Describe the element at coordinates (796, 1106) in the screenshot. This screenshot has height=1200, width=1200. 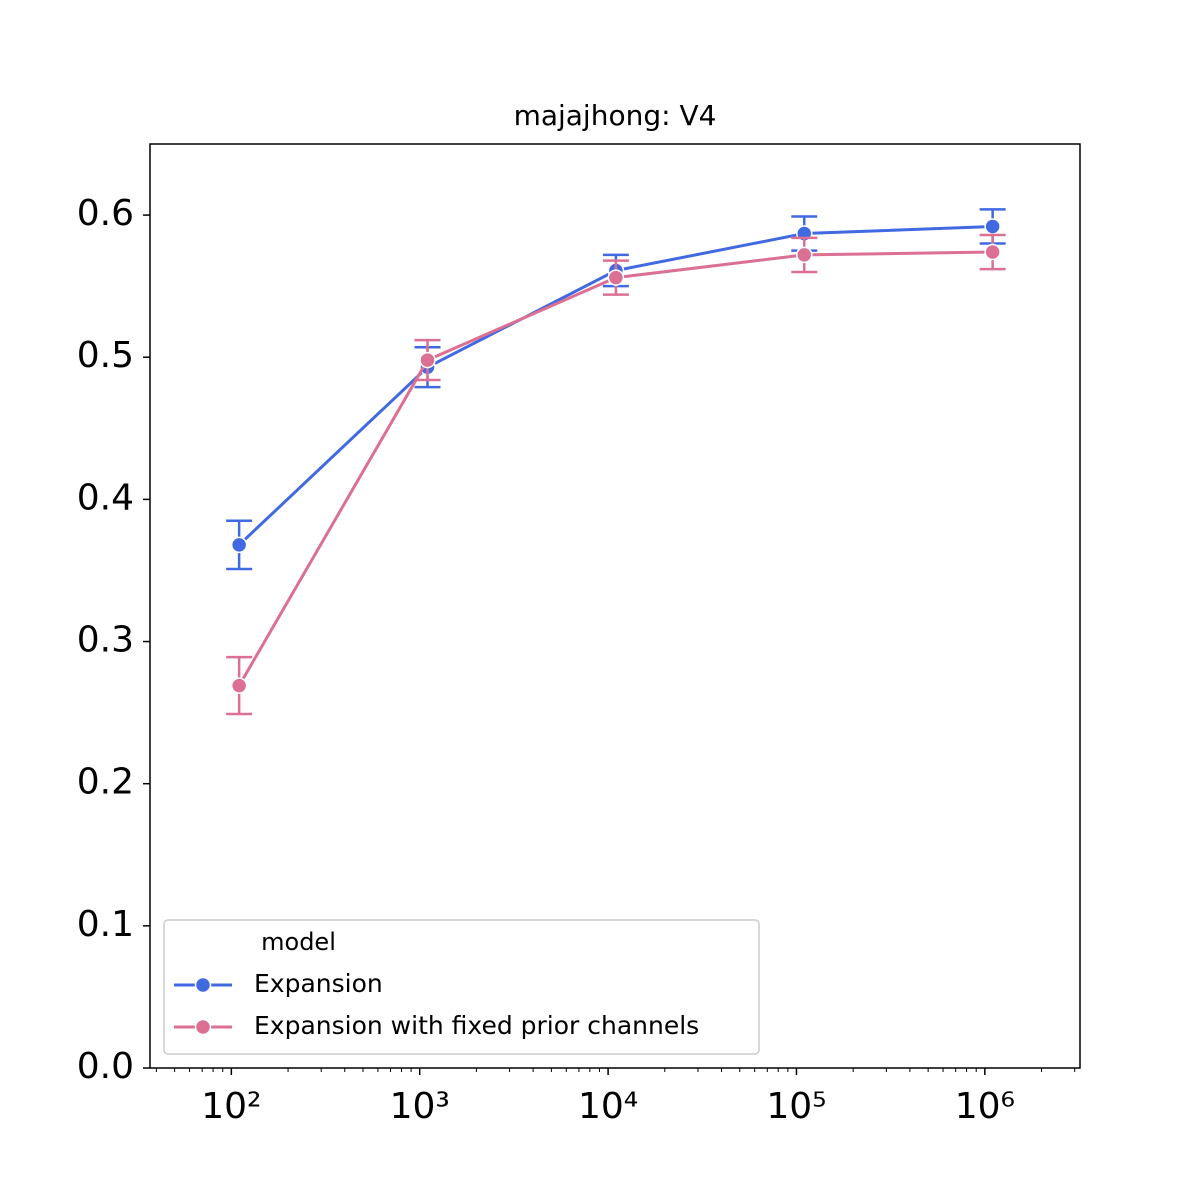
I see `x-tick-label: 10⁵` at that location.